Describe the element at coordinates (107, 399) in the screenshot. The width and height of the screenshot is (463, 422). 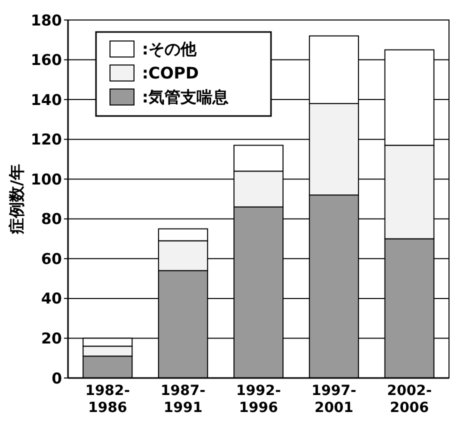
I see `x-tick-label: 1982- 1986` at that location.